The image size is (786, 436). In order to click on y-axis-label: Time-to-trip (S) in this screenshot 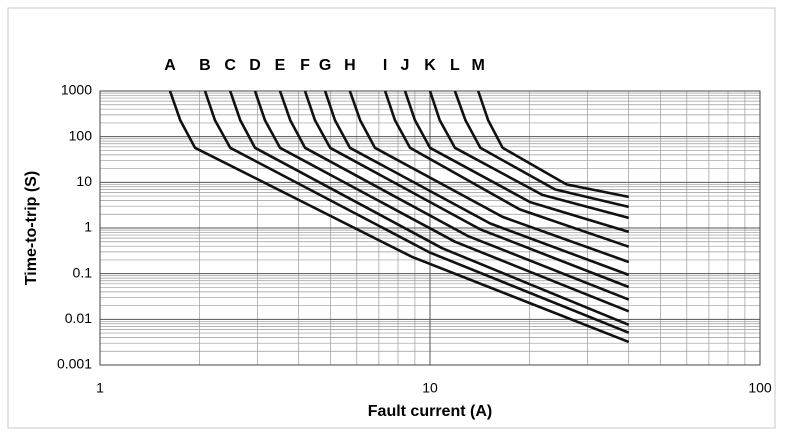, I will do `click(31, 228)`.